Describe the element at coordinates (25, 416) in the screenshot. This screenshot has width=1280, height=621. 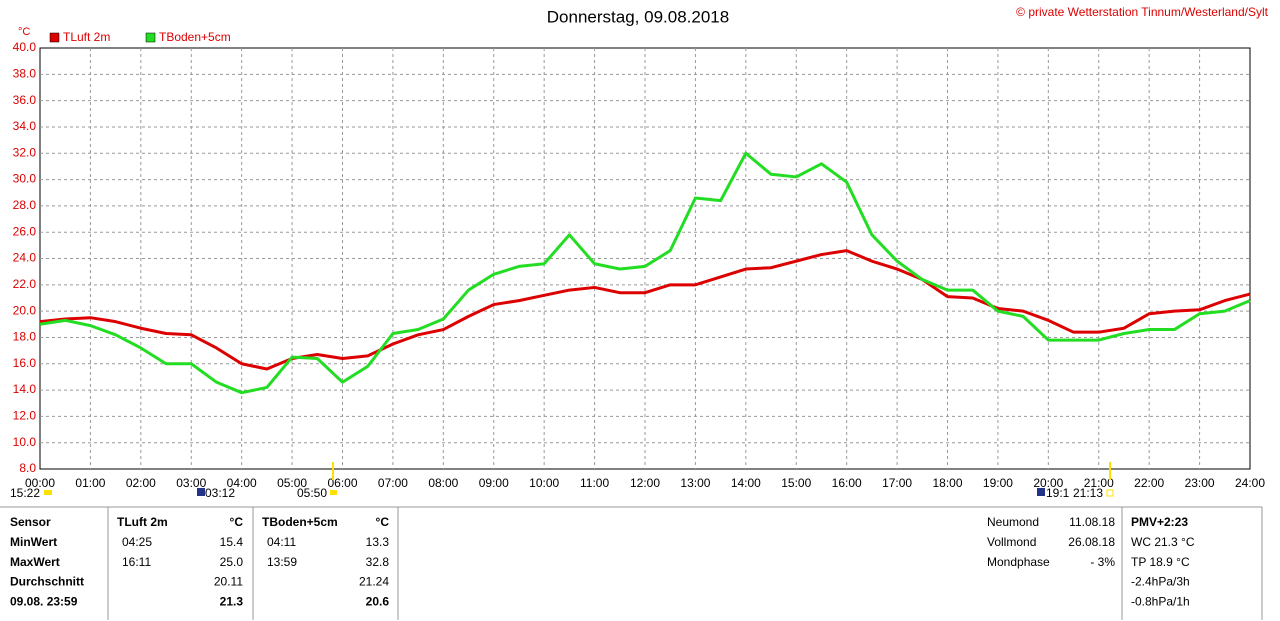
I see `y-tick-label: 12.0` at that location.